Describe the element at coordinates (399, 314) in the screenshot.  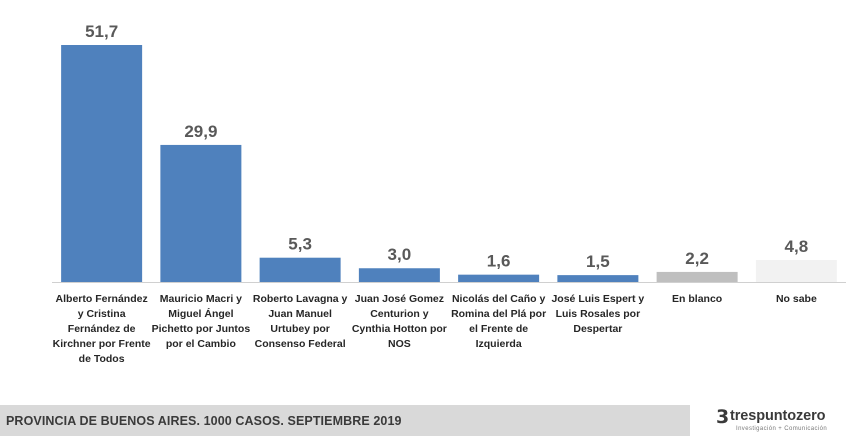
I see `category-label-line: Centurion y` at that location.